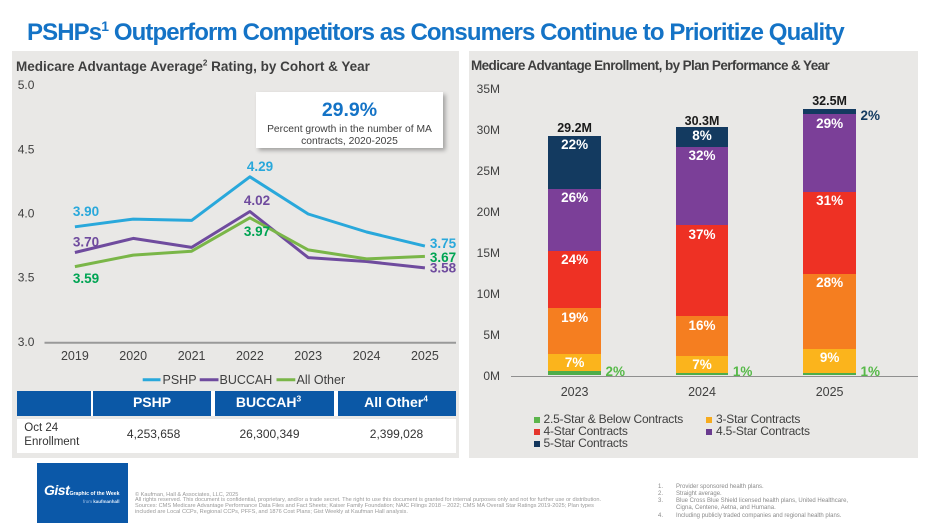  Describe the element at coordinates (192, 356) in the screenshot. I see `svg-text: 2021` at that location.